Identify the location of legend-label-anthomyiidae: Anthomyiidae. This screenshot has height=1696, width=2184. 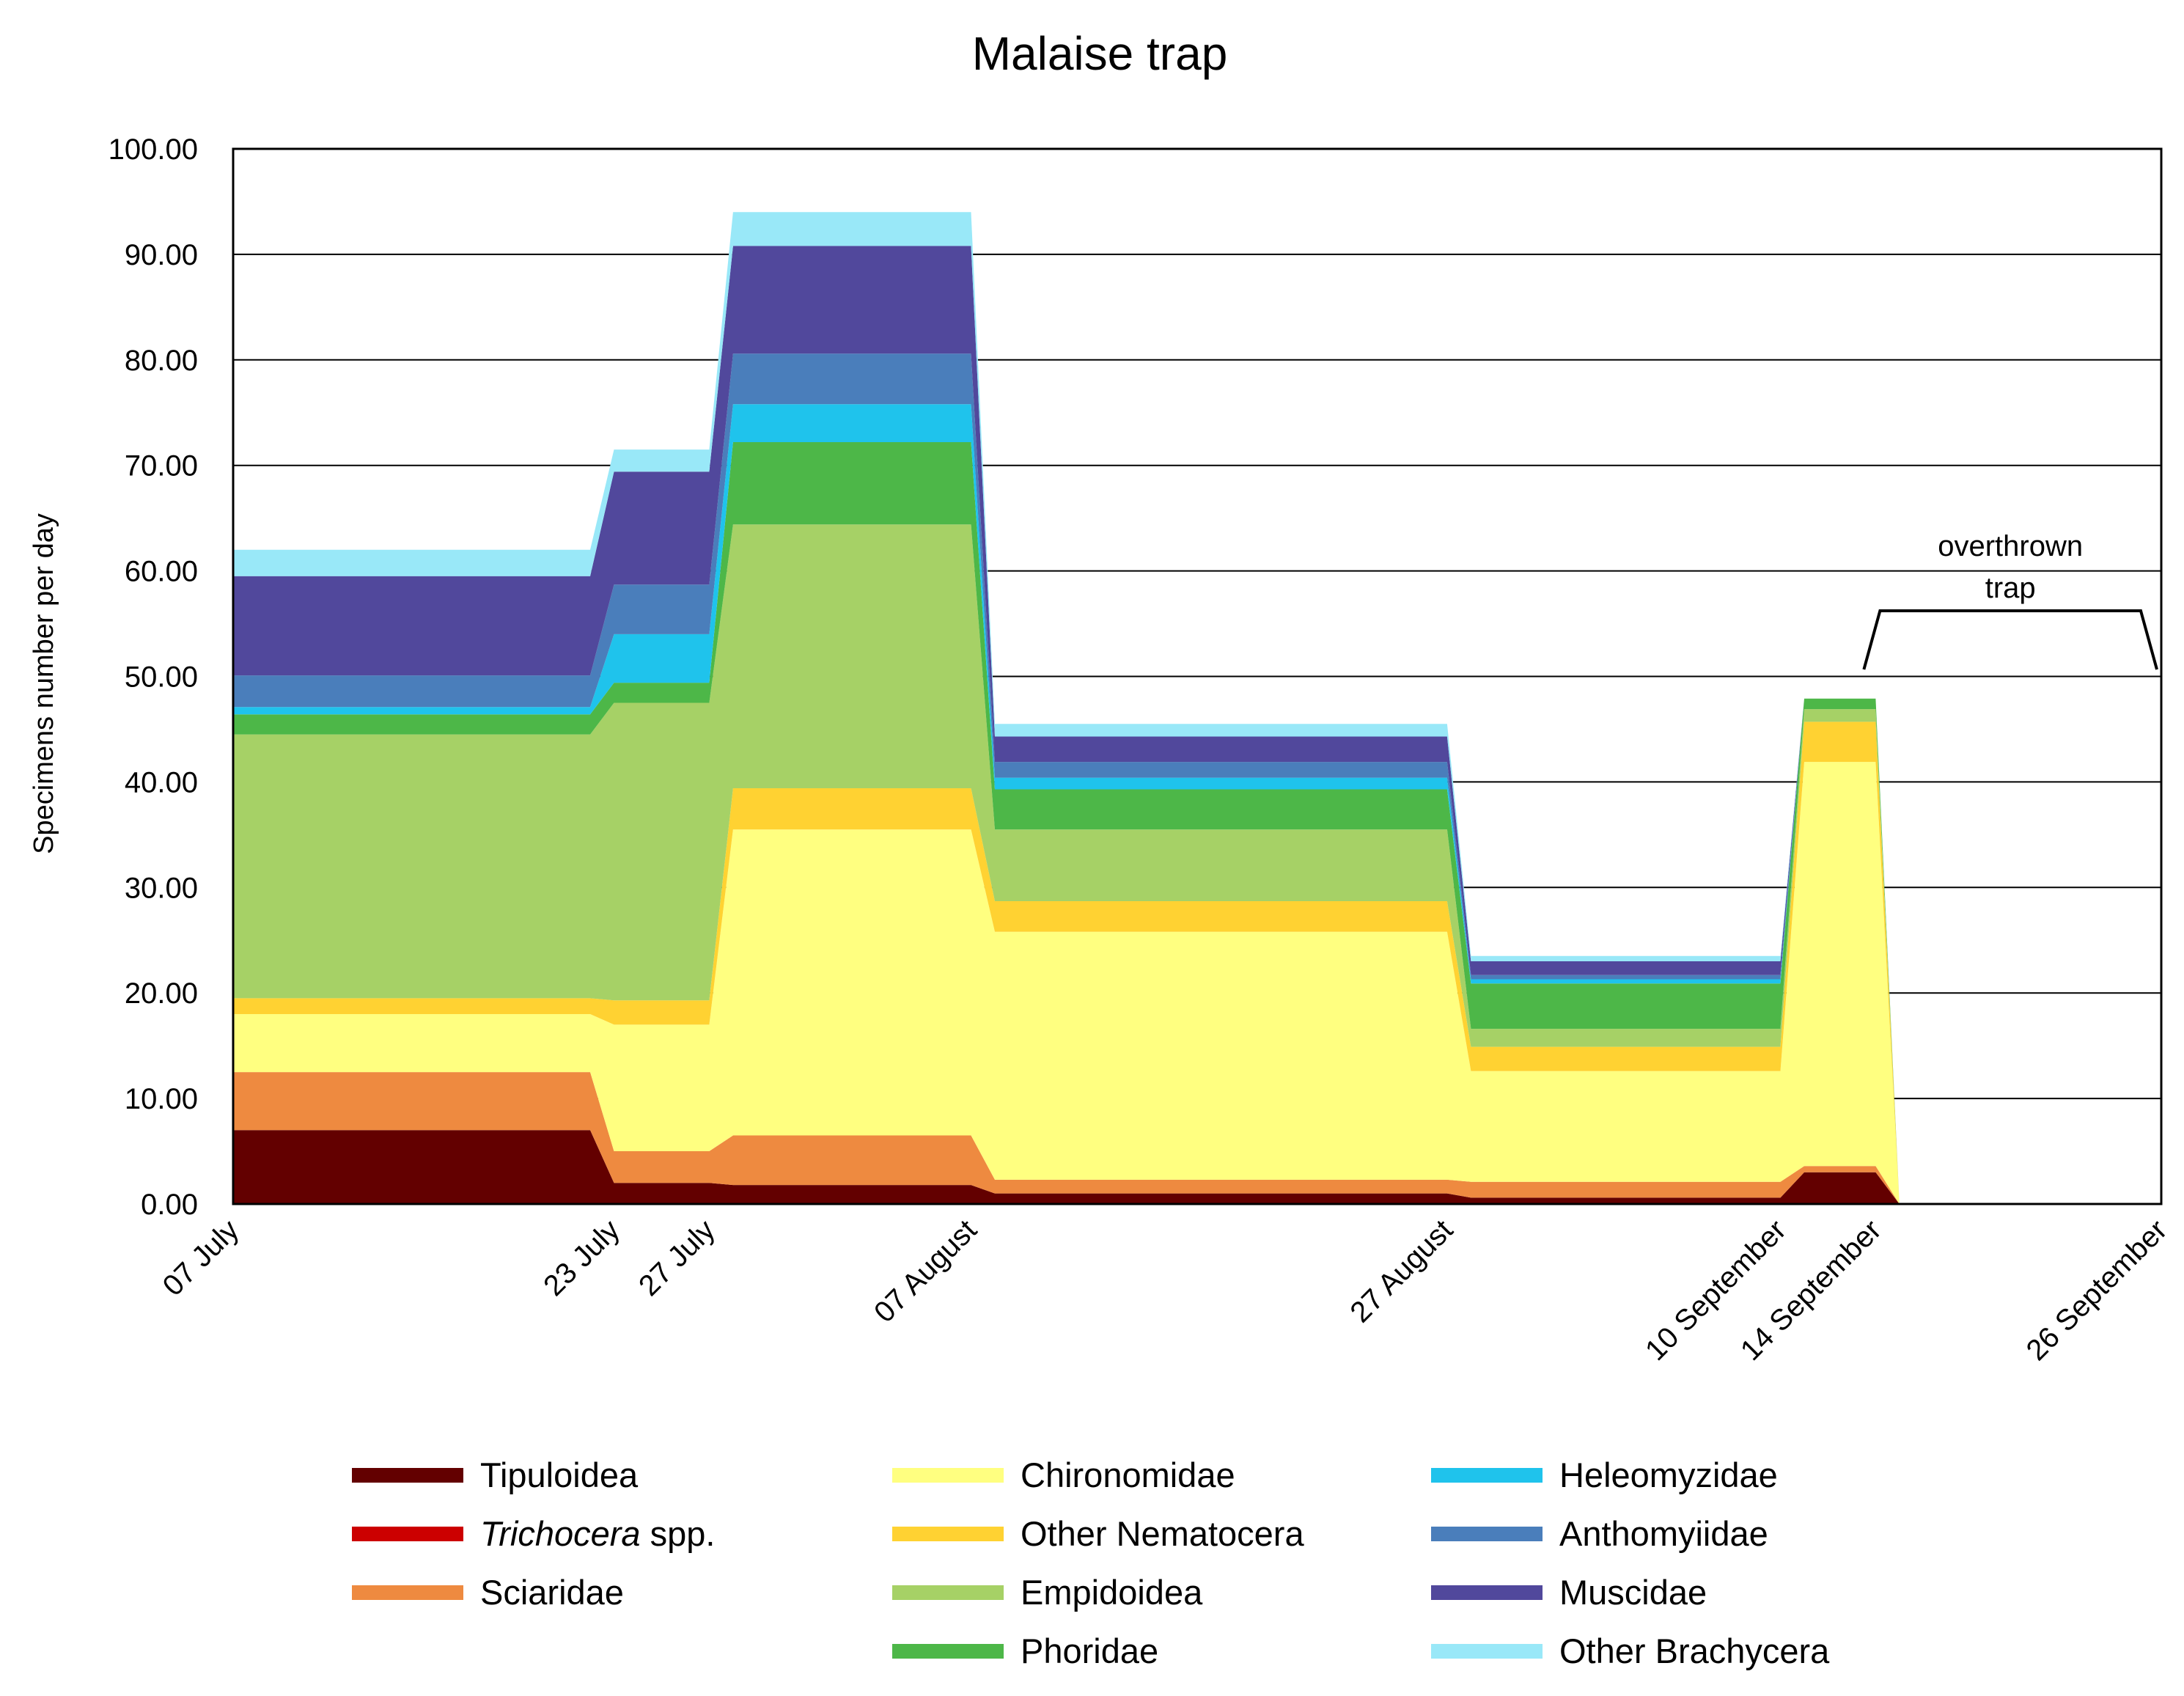
(1663, 1533).